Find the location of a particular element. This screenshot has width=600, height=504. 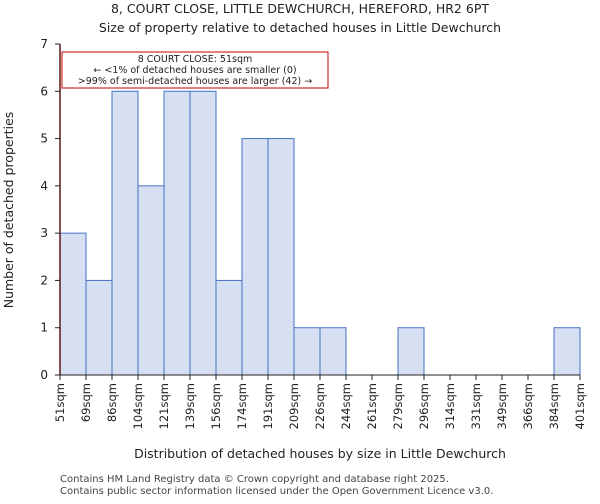

x-tick-label: 296sqm is located at coordinates (424, 406).